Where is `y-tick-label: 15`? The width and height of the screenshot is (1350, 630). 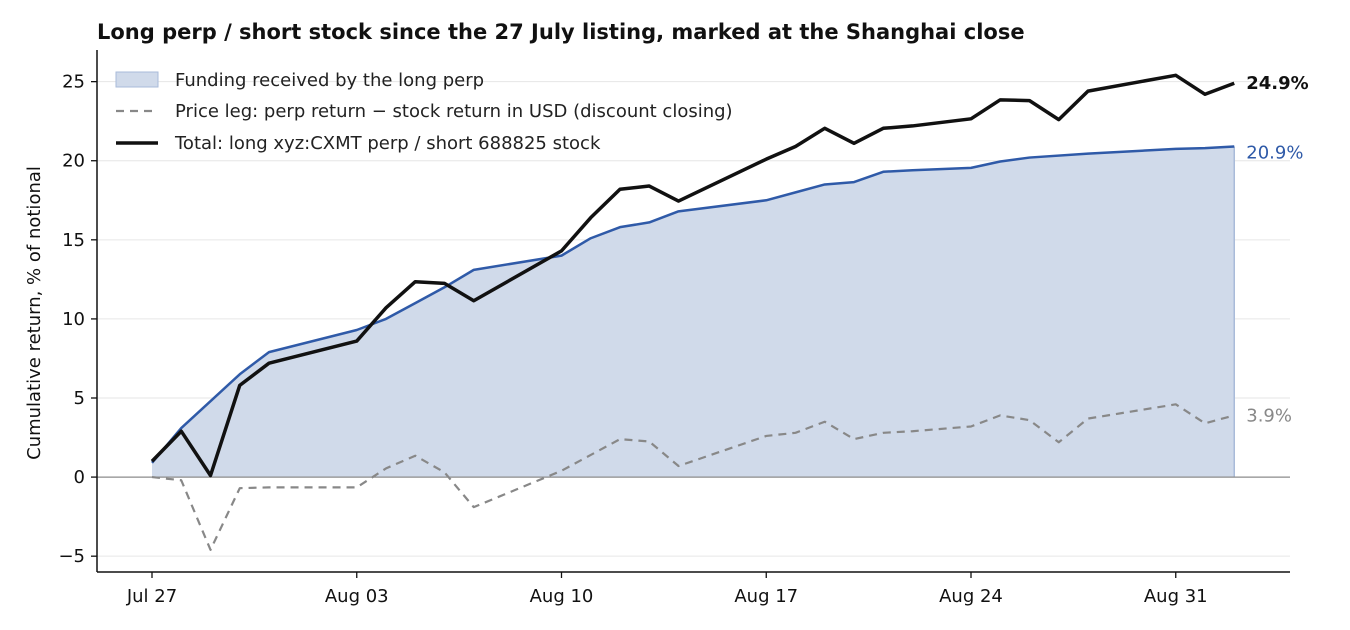
y-tick-label: 15 is located at coordinates (73, 240).